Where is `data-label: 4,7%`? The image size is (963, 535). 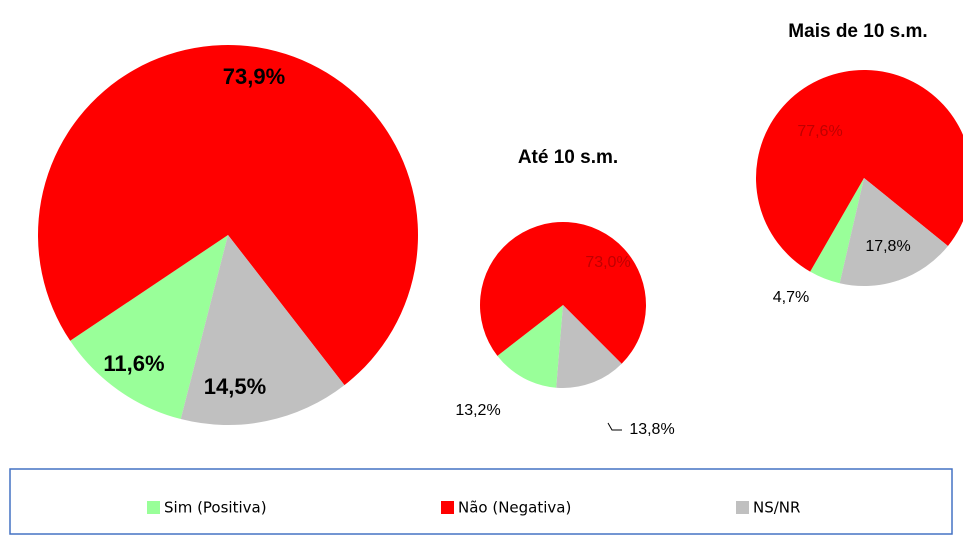
data-label: 4,7% is located at coordinates (791, 297).